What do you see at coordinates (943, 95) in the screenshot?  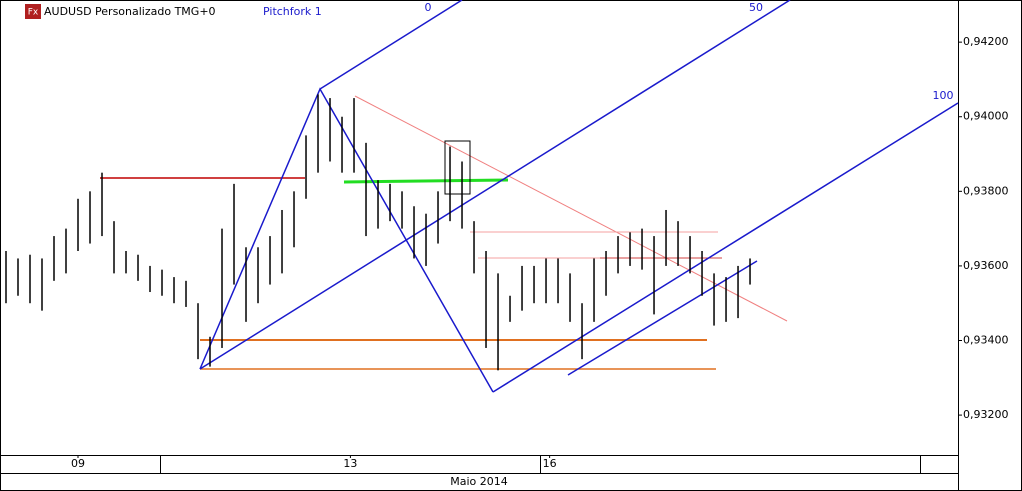 I see `level-label: 100` at bounding box center [943, 95].